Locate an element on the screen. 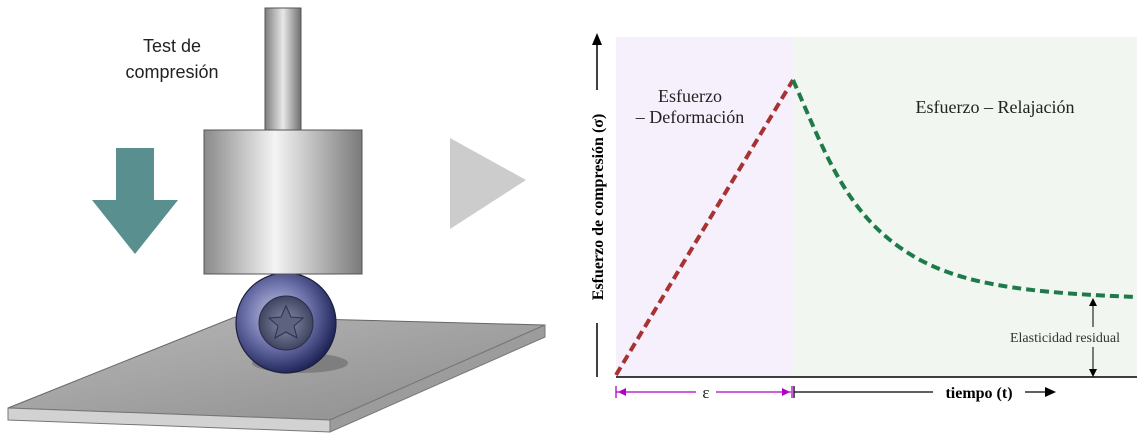 The height and width of the screenshot is (441, 1137). sample-ball is located at coordinates (286, 323).